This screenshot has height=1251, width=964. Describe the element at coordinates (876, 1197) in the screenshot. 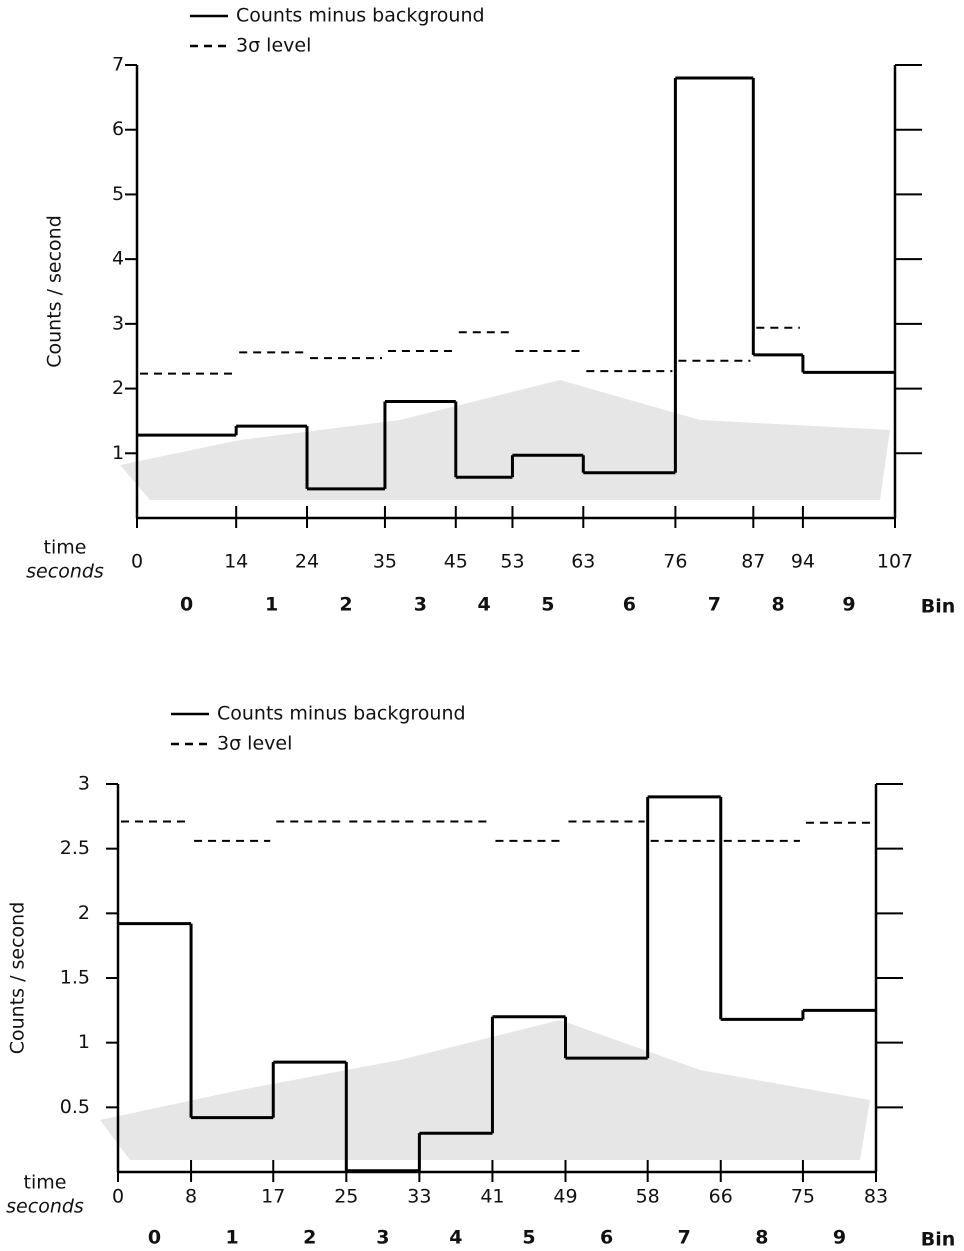

I see `x-tick-label: 83` at that location.